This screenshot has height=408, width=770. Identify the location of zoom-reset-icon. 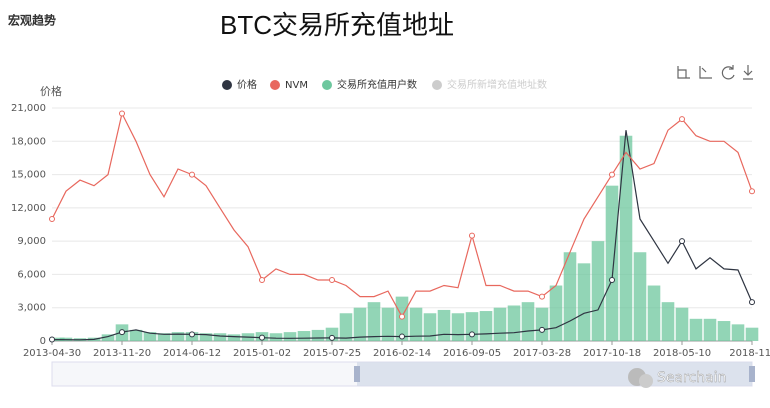
(705, 72).